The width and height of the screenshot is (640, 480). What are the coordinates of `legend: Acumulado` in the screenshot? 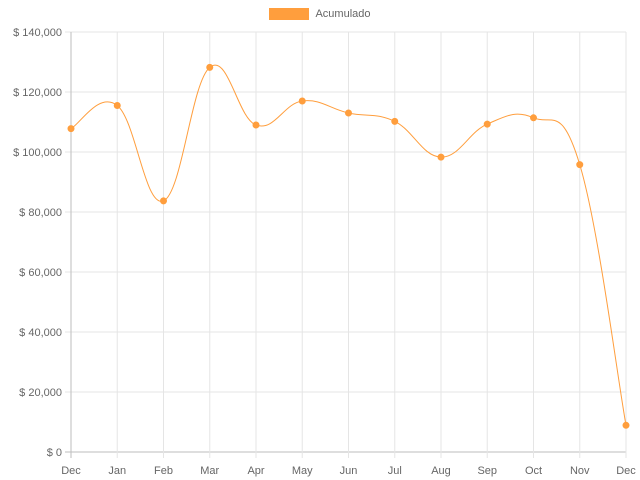 It's located at (320, 14).